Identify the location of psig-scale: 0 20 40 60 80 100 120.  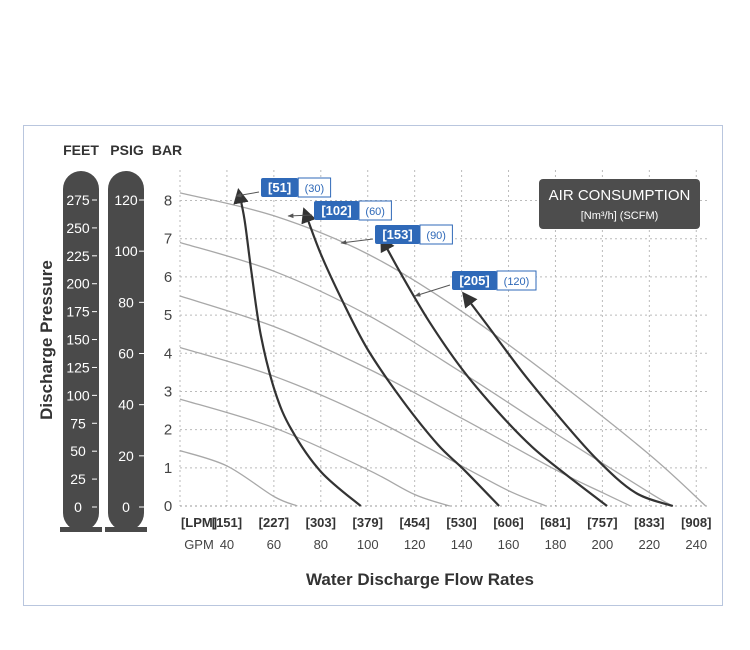
(126, 351).